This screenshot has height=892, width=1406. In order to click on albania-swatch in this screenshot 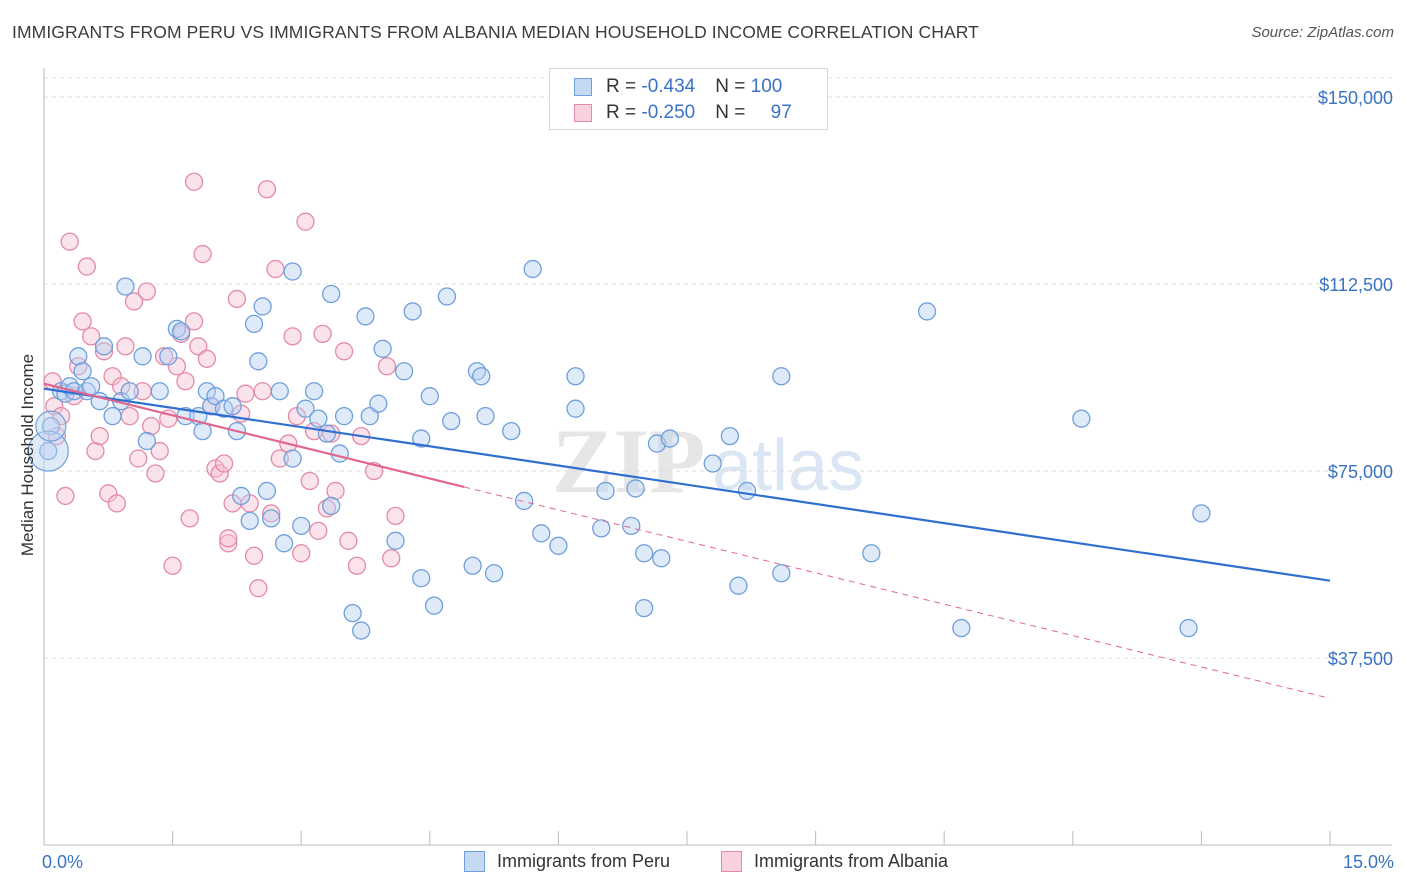, I will do `click(583, 113)`.